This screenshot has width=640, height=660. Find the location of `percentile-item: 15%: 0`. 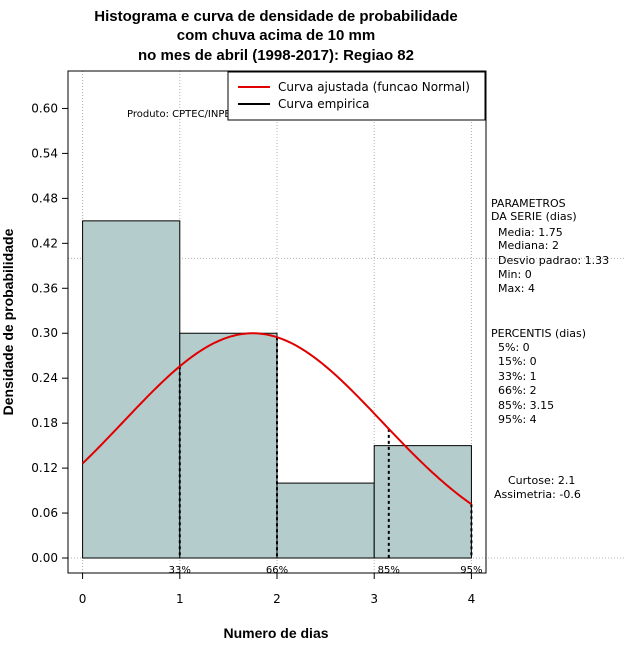

percentile-item: 15%: 0 is located at coordinates (517, 361).